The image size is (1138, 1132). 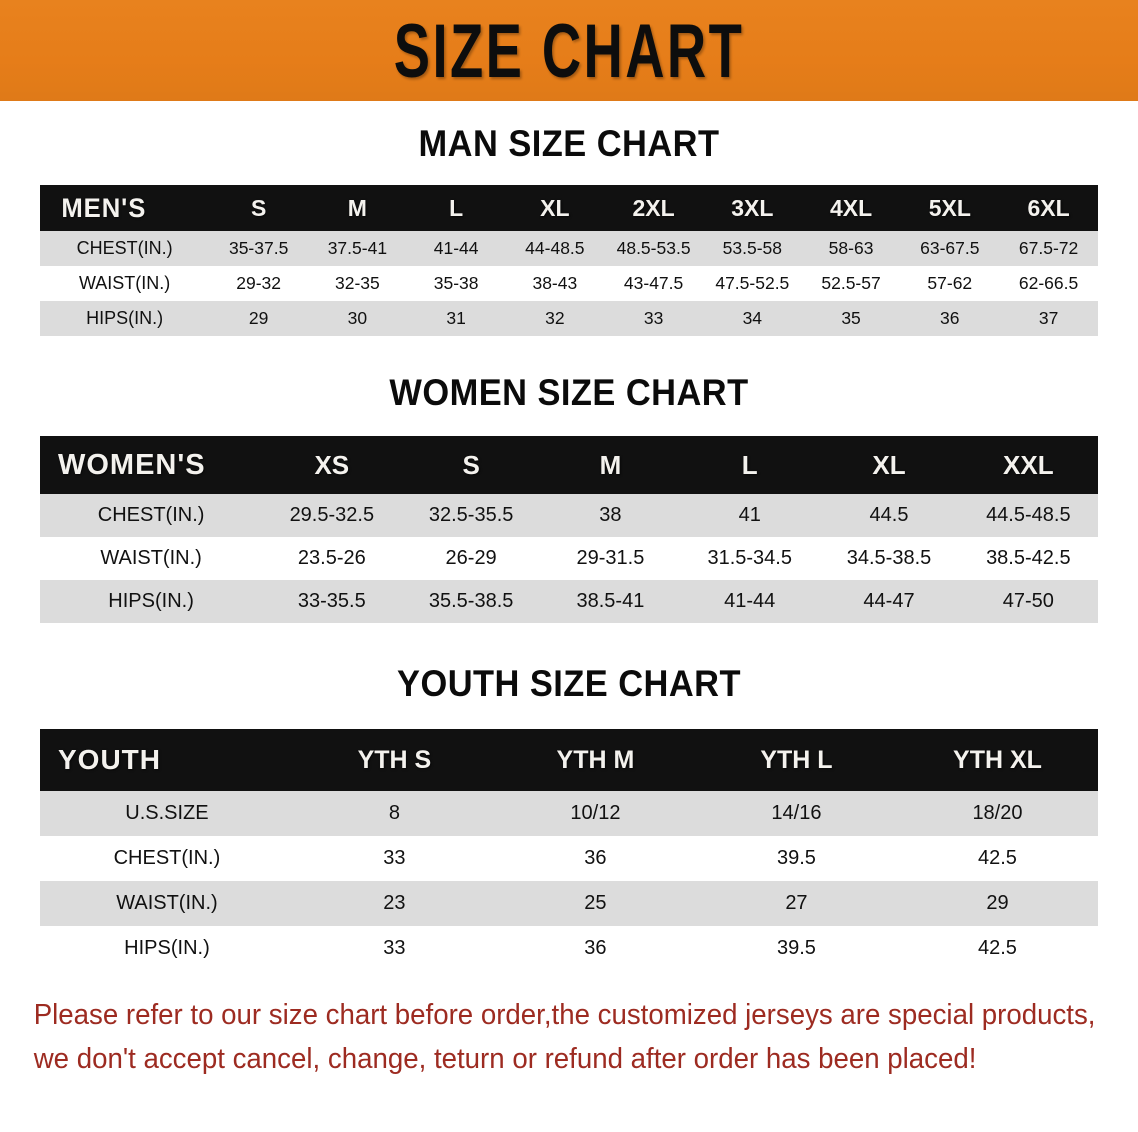 What do you see at coordinates (997, 813) in the screenshot?
I see `youth-cell: 18/20` at bounding box center [997, 813].